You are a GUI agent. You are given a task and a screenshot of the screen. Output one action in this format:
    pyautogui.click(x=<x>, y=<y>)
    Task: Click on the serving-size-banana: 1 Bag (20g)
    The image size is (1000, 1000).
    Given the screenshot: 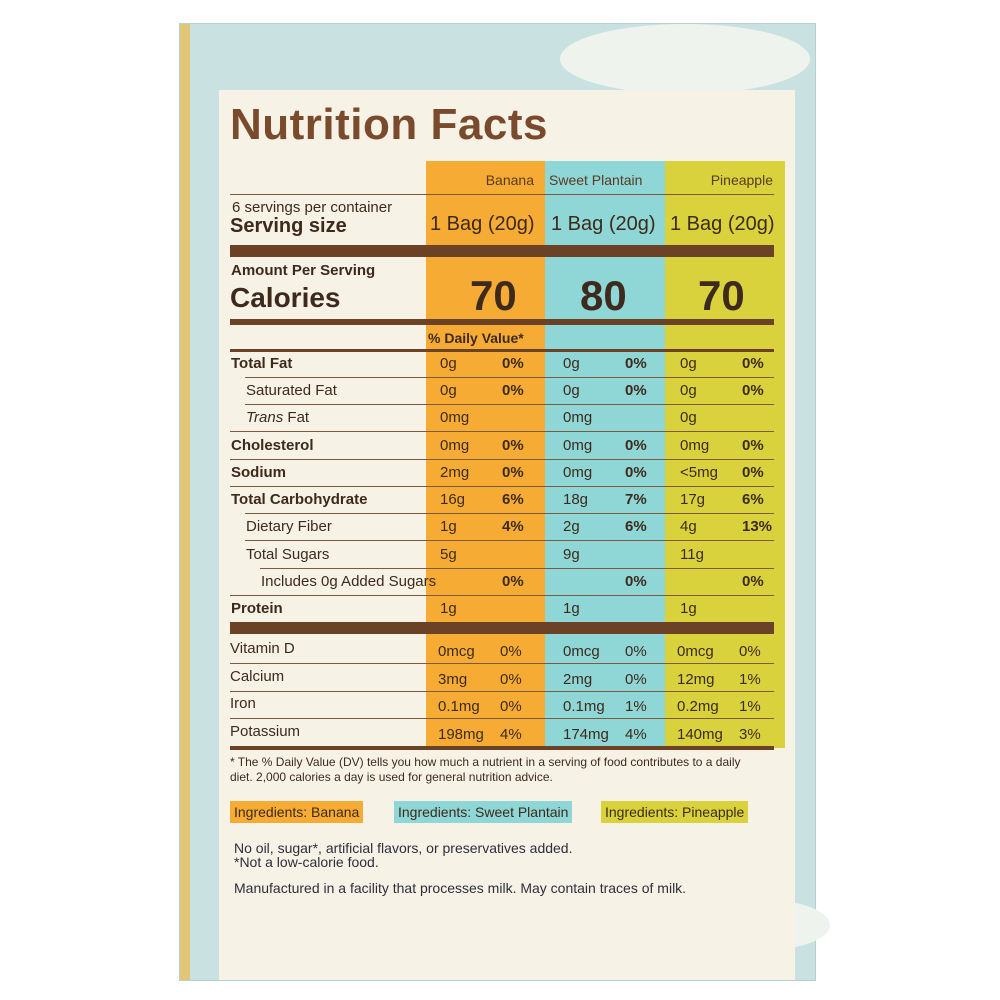 What is the action you would take?
    pyautogui.click(x=482, y=224)
    